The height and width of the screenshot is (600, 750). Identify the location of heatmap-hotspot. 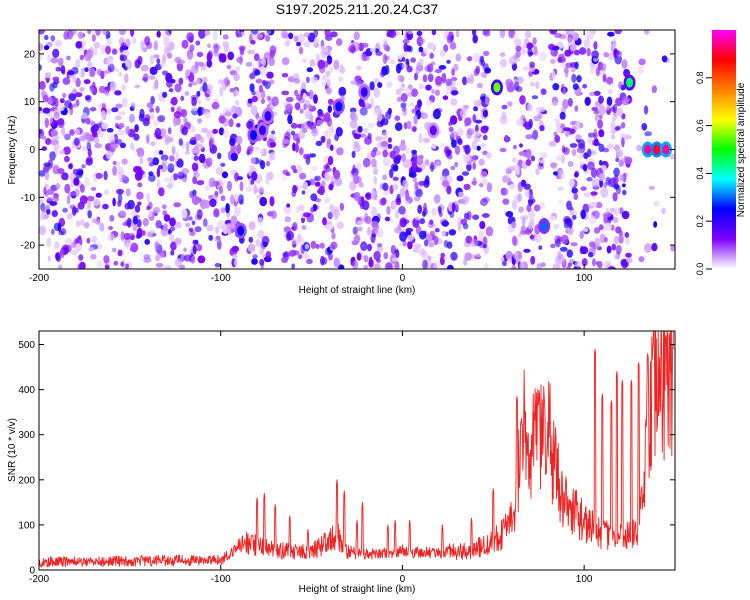
(666, 149).